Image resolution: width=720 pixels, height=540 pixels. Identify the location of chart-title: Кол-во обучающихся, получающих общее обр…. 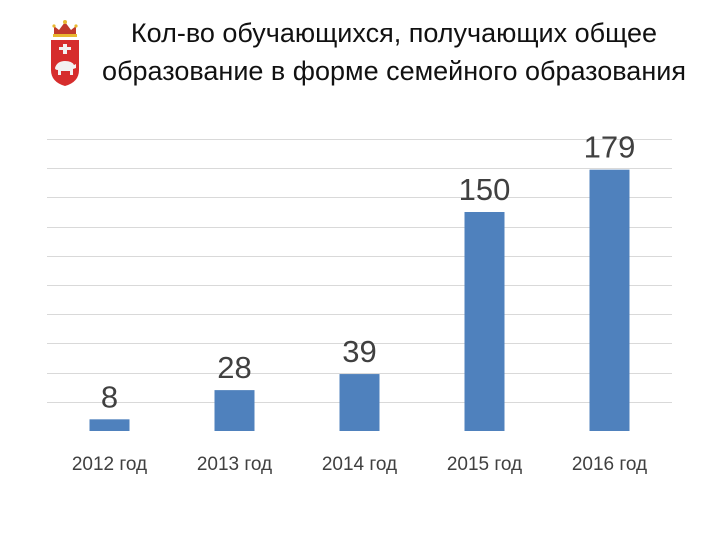
(394, 52).